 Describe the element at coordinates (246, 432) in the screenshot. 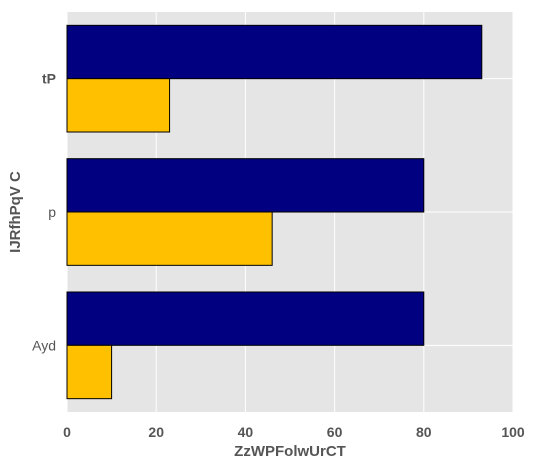

I see `x-tick-label: 40` at that location.